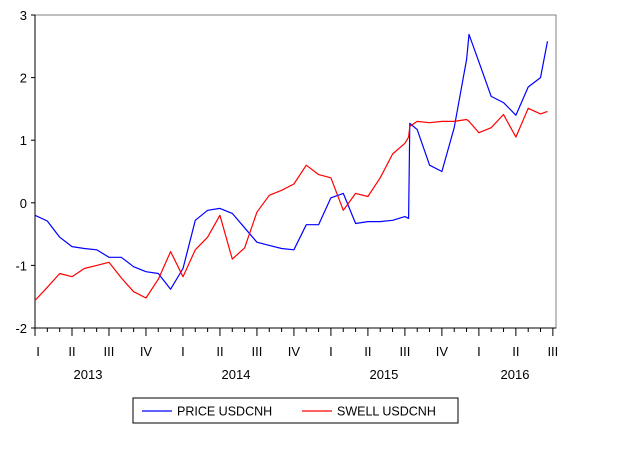 This screenshot has height=468, width=640. What do you see at coordinates (515, 374) in the screenshot?
I see `x-year-label: 2016` at bounding box center [515, 374].